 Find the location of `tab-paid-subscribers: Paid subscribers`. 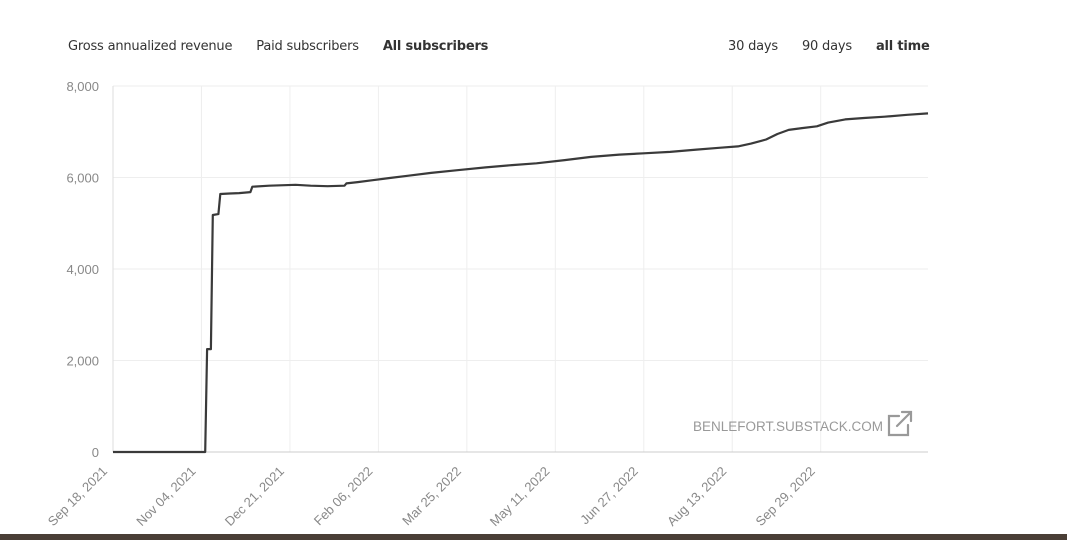

tab-paid-subscribers: Paid subscribers is located at coordinates (307, 46).